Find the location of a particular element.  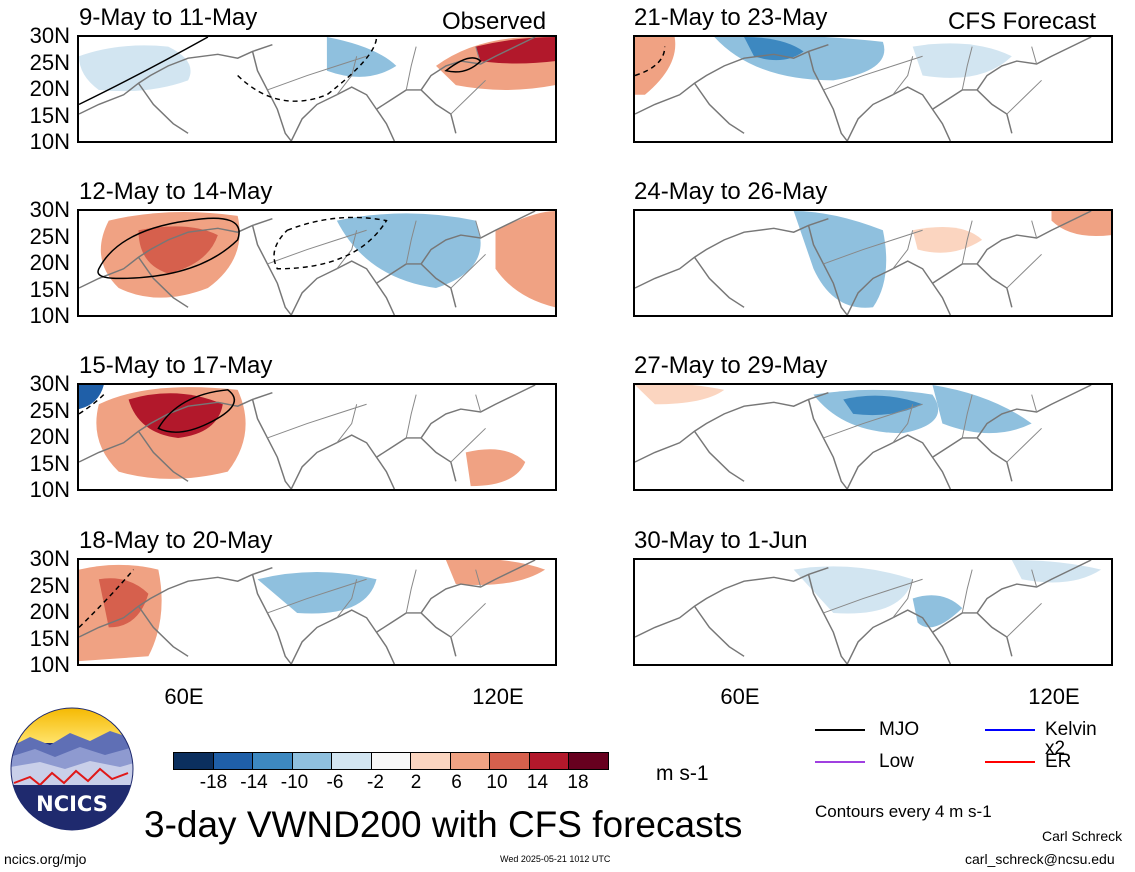

colorbar-label: 6 is located at coordinates (456, 782).